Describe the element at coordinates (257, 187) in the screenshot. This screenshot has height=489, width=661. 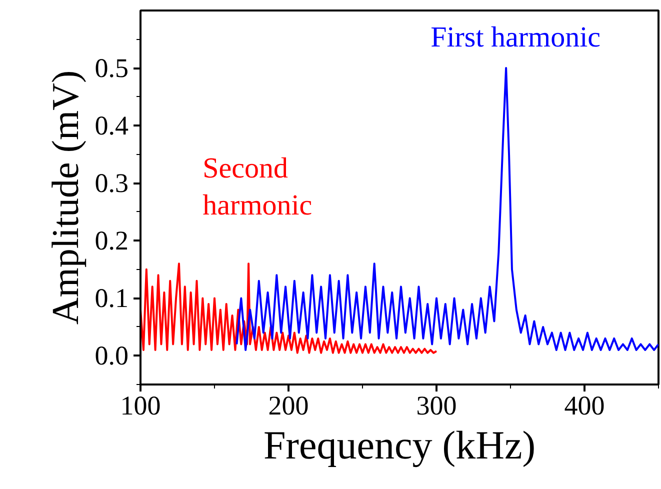
I see `series-label: Second harmonic` at that location.